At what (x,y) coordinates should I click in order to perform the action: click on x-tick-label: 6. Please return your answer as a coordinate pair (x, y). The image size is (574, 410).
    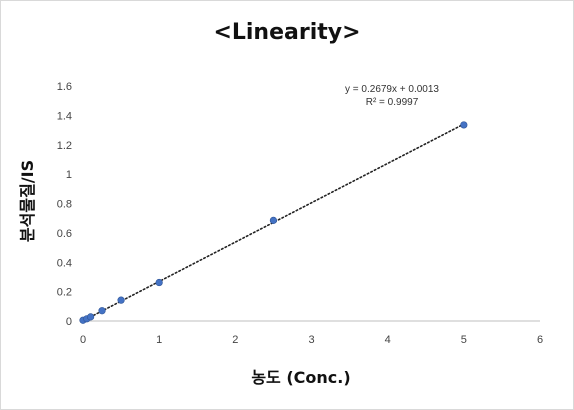
    Looking at the image, I should click on (540, 340).